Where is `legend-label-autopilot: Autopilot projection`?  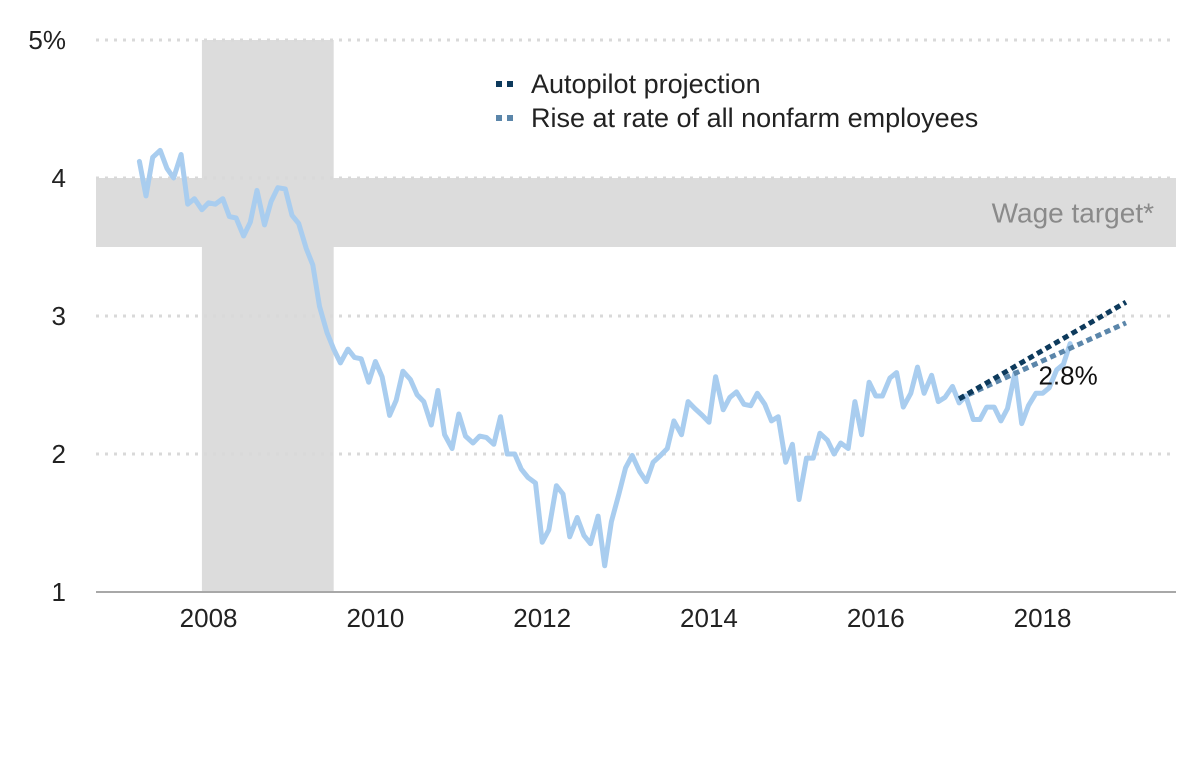 legend-label-autopilot: Autopilot projection is located at coordinates (646, 84).